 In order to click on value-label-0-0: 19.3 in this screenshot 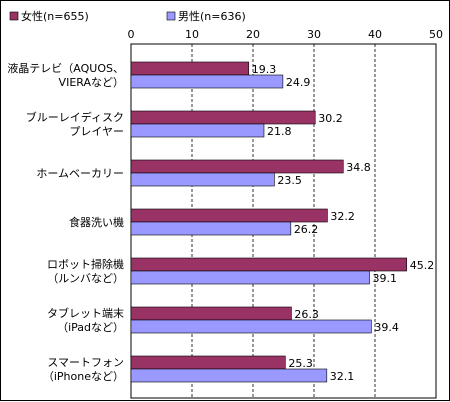, I will do `click(264, 69)`.